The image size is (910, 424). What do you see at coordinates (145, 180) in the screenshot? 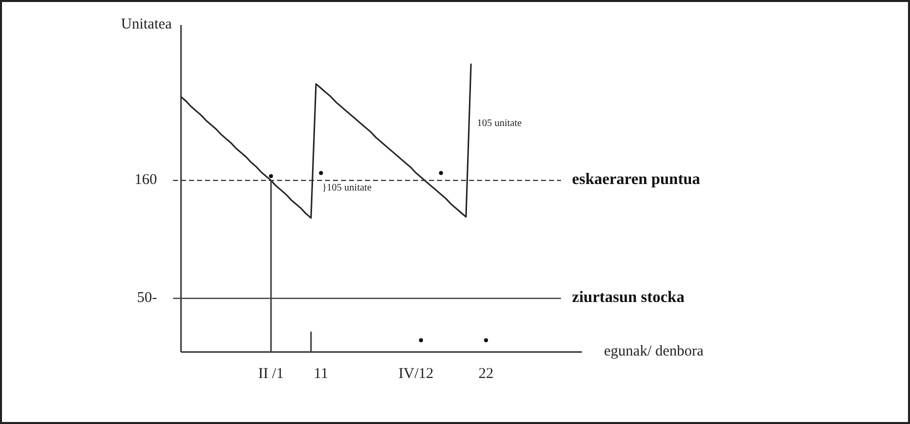
I see `y-tick-label: 160` at bounding box center [145, 180].